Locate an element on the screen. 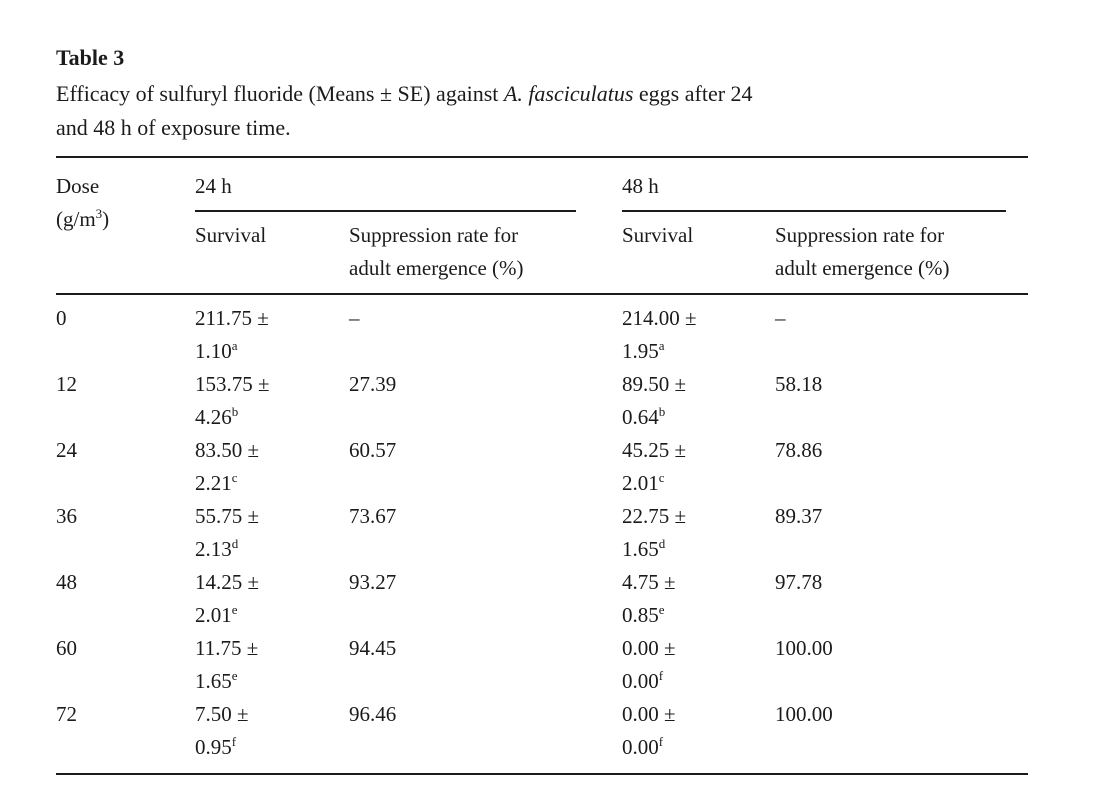 This screenshot has height=797, width=1097. suppression-24h-cell: 93.27 is located at coordinates (373, 582).